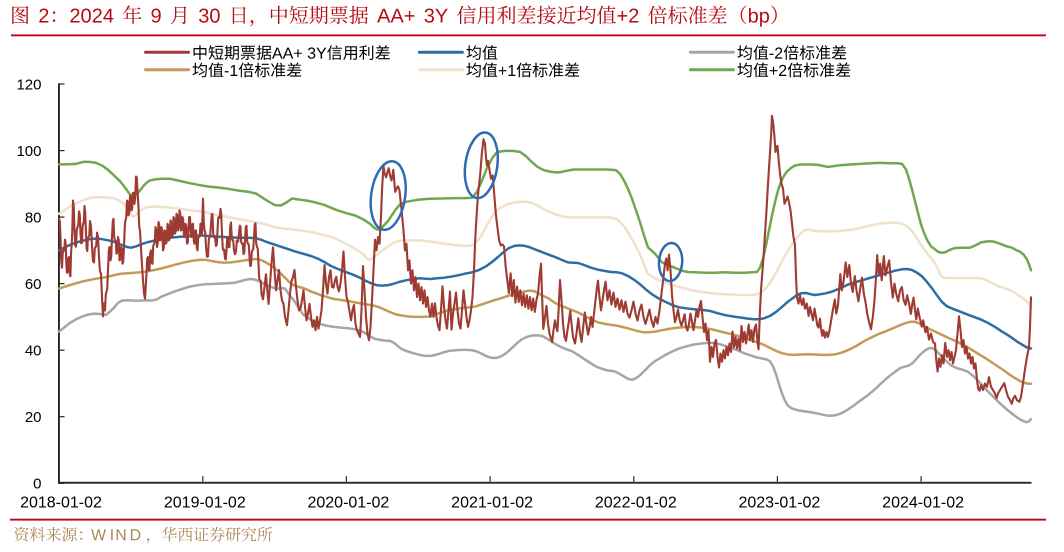 The height and width of the screenshot is (552, 1064). What do you see at coordinates (28, 151) in the screenshot?
I see `svg-text: 100` at bounding box center [28, 151].